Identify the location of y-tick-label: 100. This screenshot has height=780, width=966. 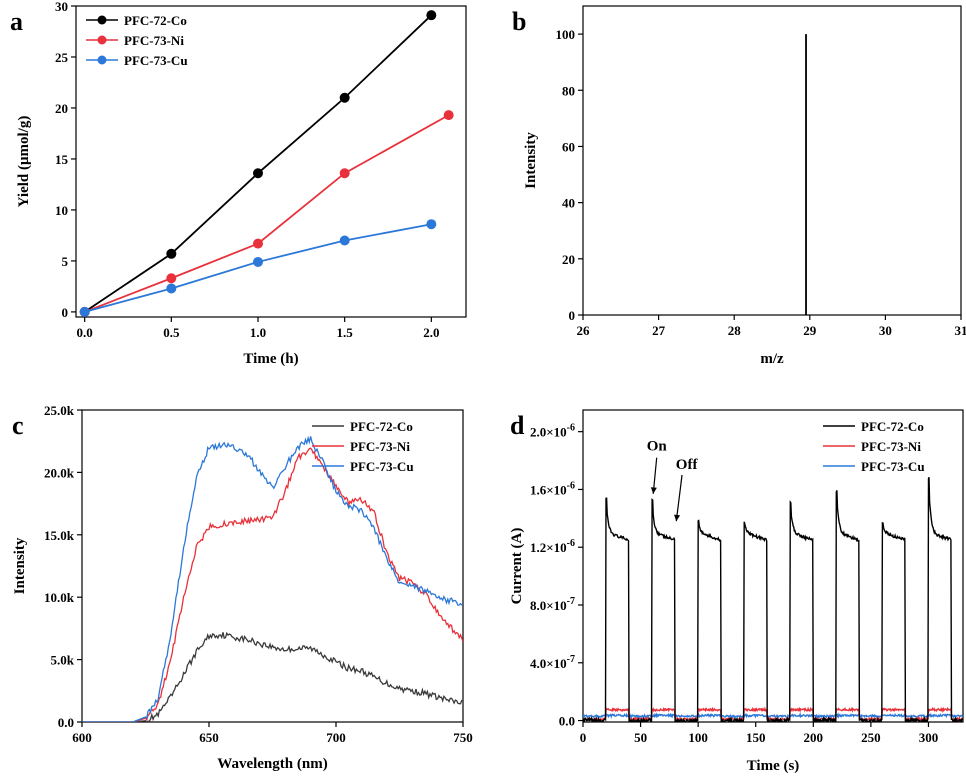
(566, 34).